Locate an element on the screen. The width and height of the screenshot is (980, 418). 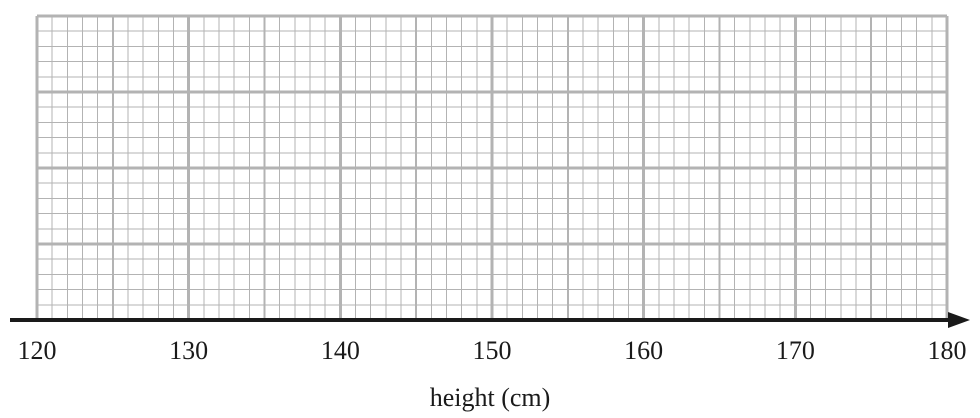
x-axis-title: height (cm) is located at coordinates (490, 397).